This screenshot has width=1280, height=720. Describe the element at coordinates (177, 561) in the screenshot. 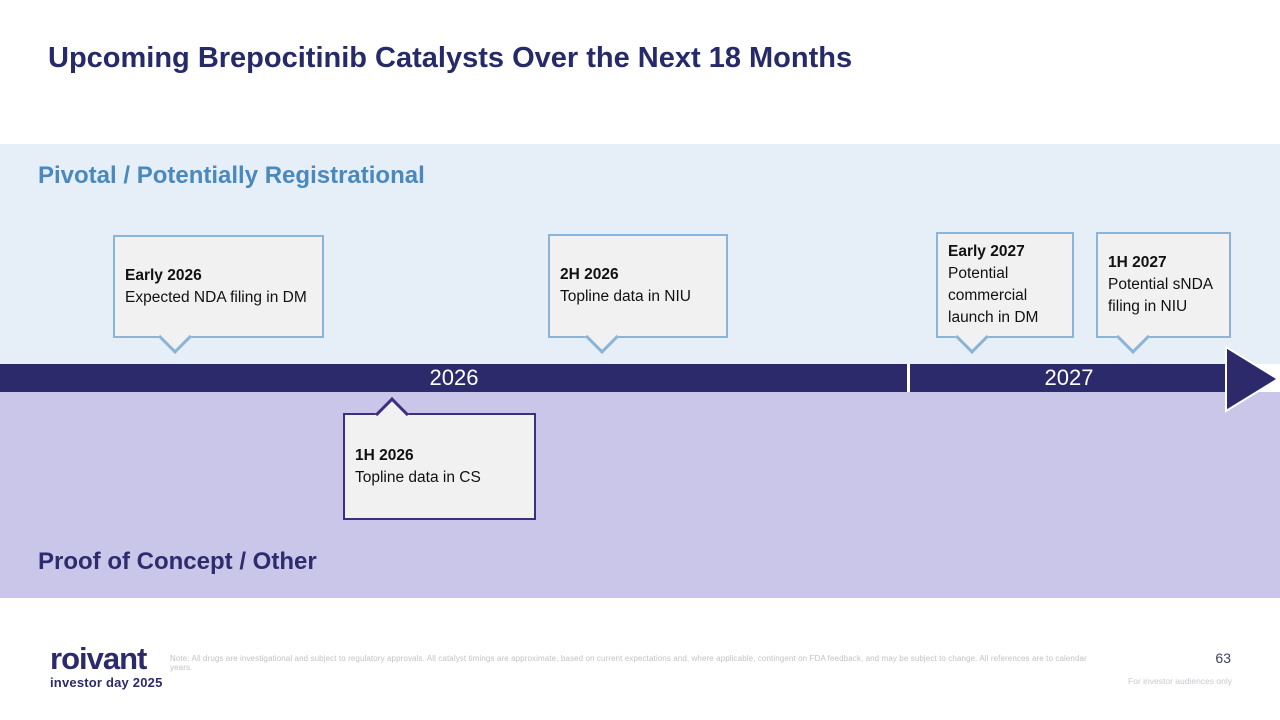

I see `poc-section-heading: Proof of Concept / Other` at that location.